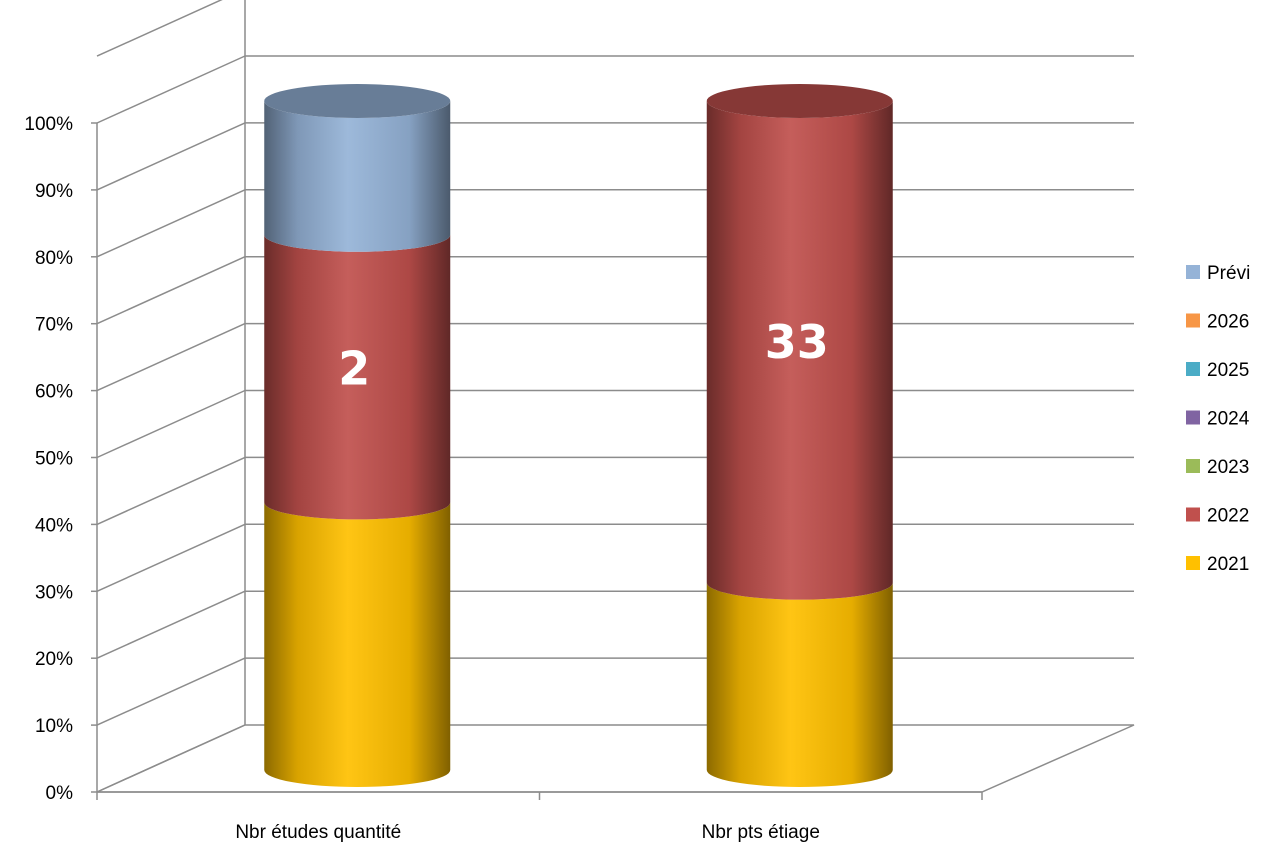 The image size is (1266, 846). Describe the element at coordinates (318, 832) in the screenshot. I see `x-category-label: Nbr études quantité` at that location.